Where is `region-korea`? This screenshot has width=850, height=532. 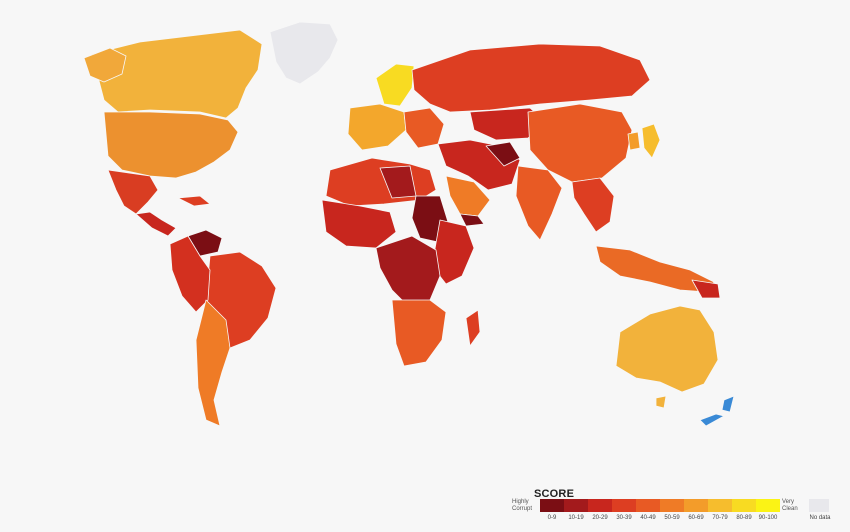
region-korea is located at coordinates (634, 141).